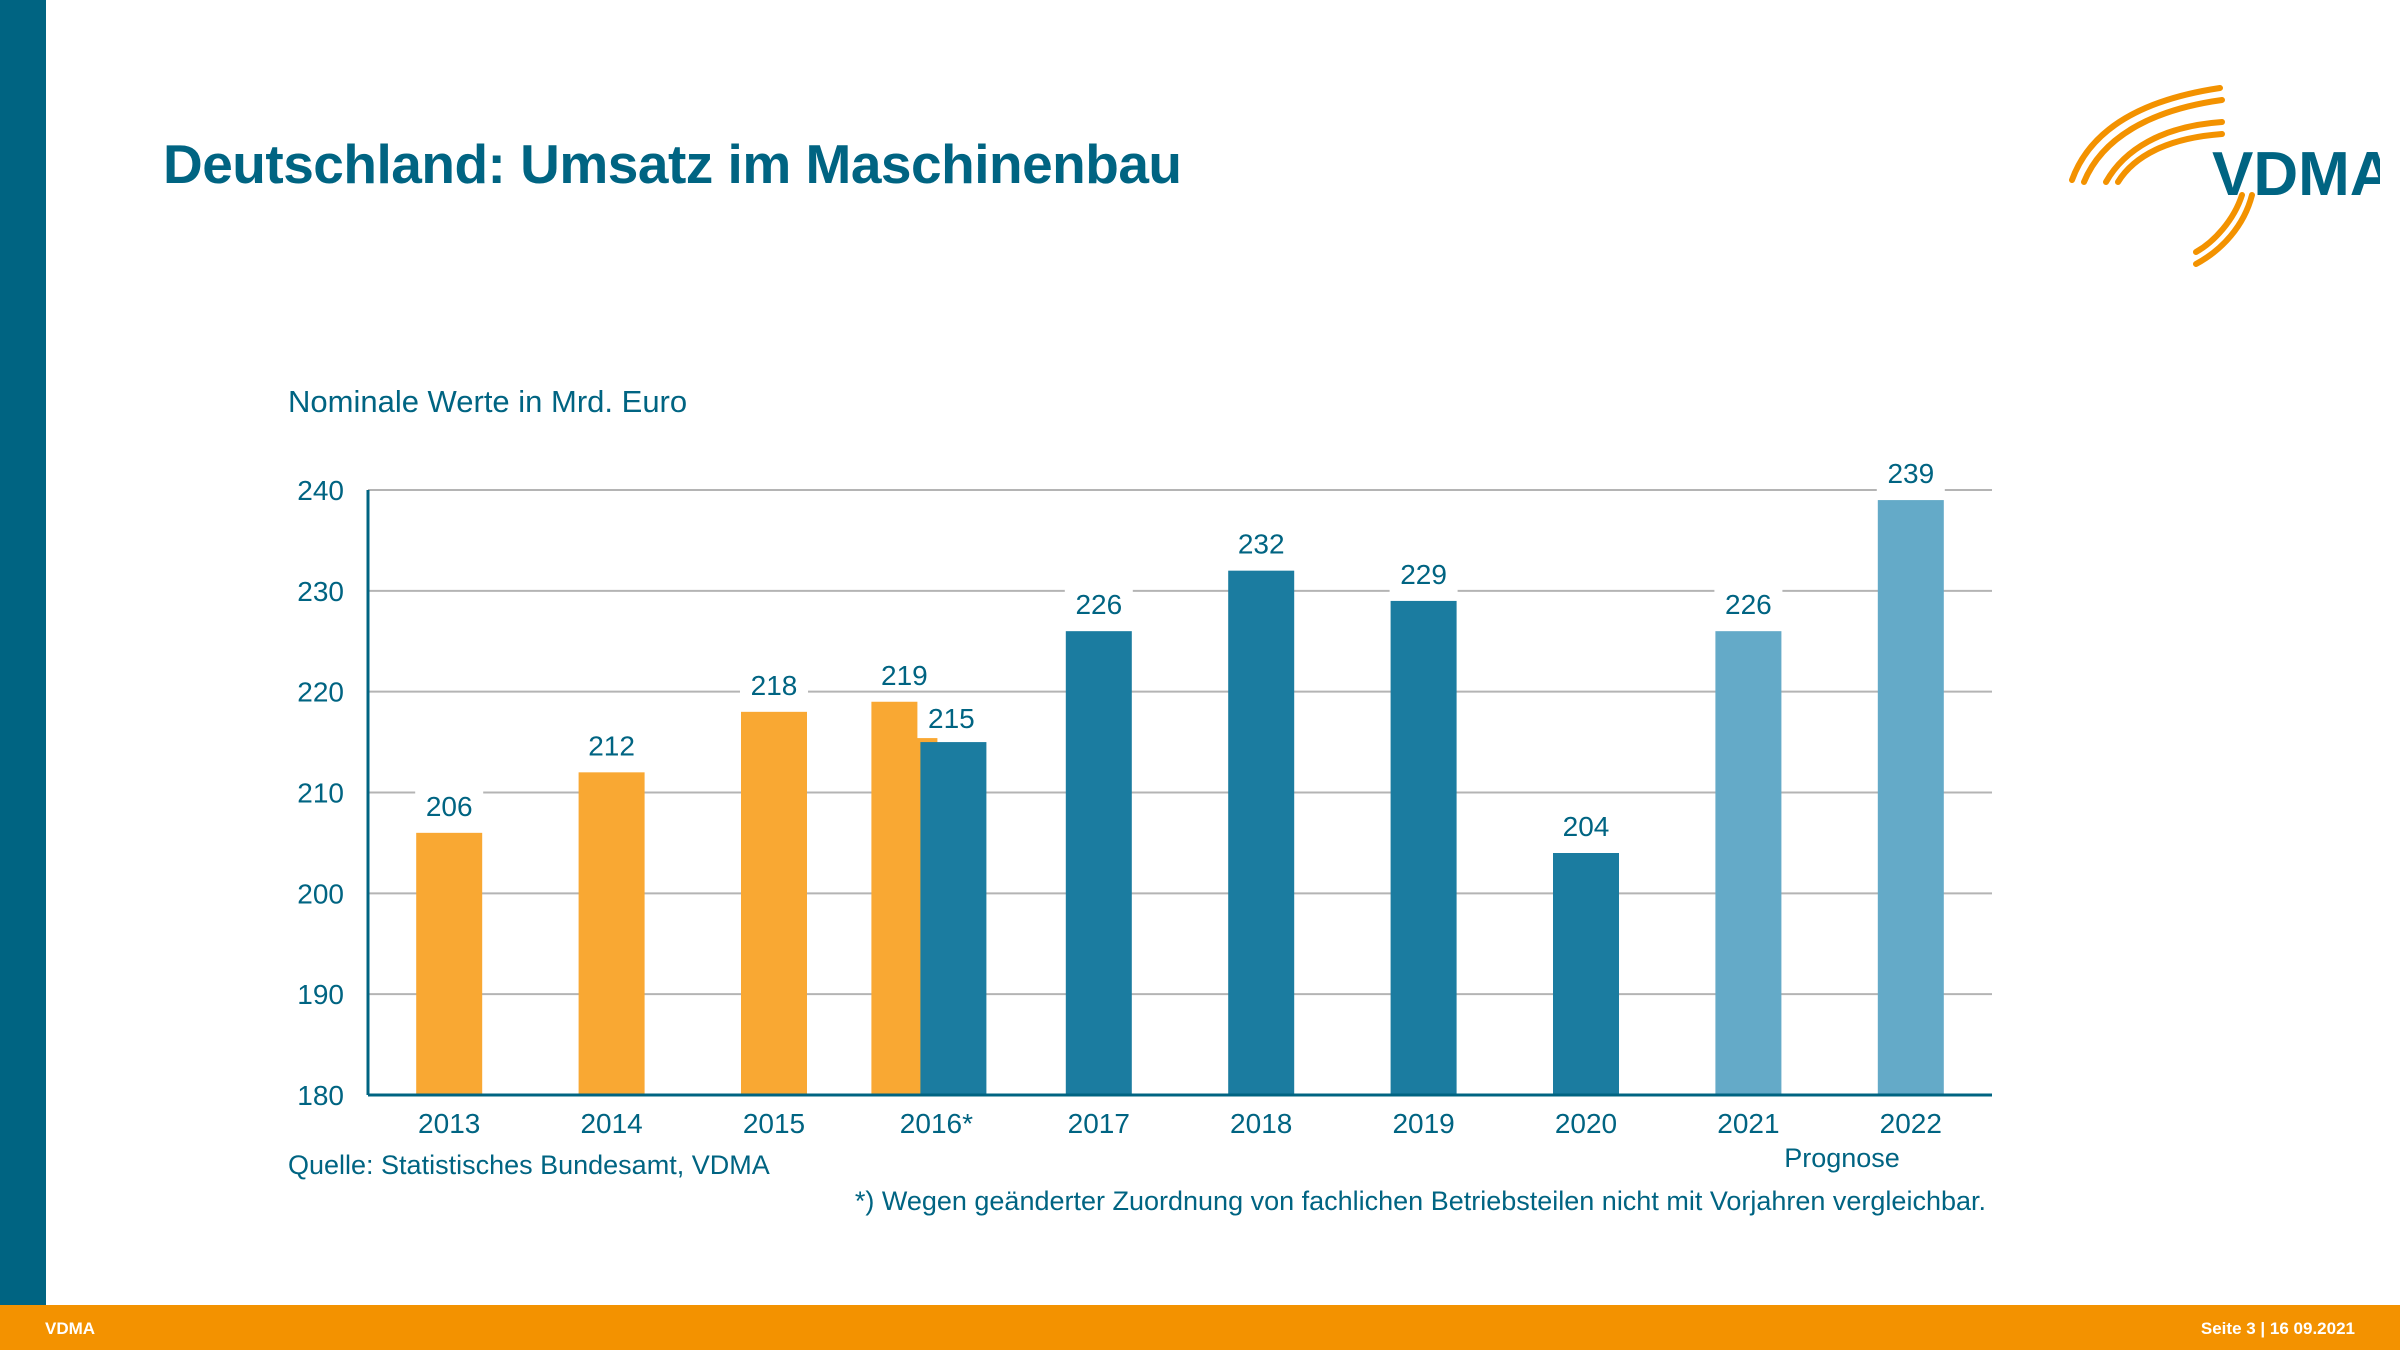 Image resolution: width=2400 pixels, height=1350 pixels. Describe the element at coordinates (320, 1095) in the screenshot. I see `y-tick-label: 180` at that location.